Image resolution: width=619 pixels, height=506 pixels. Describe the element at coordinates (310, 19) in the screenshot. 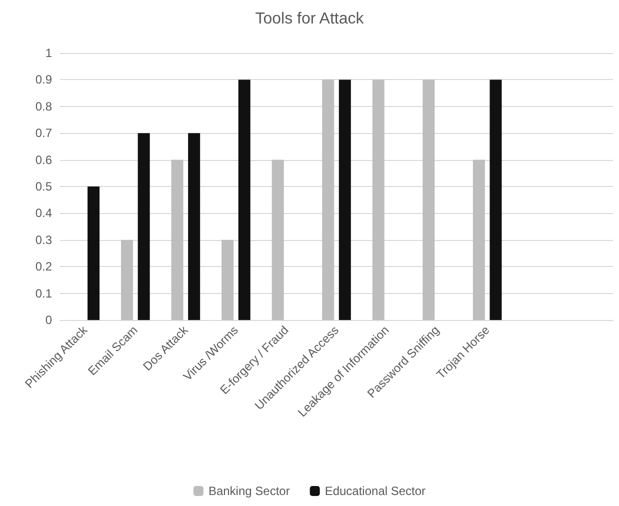

I see `chart-title: Tools for Attack` at that location.